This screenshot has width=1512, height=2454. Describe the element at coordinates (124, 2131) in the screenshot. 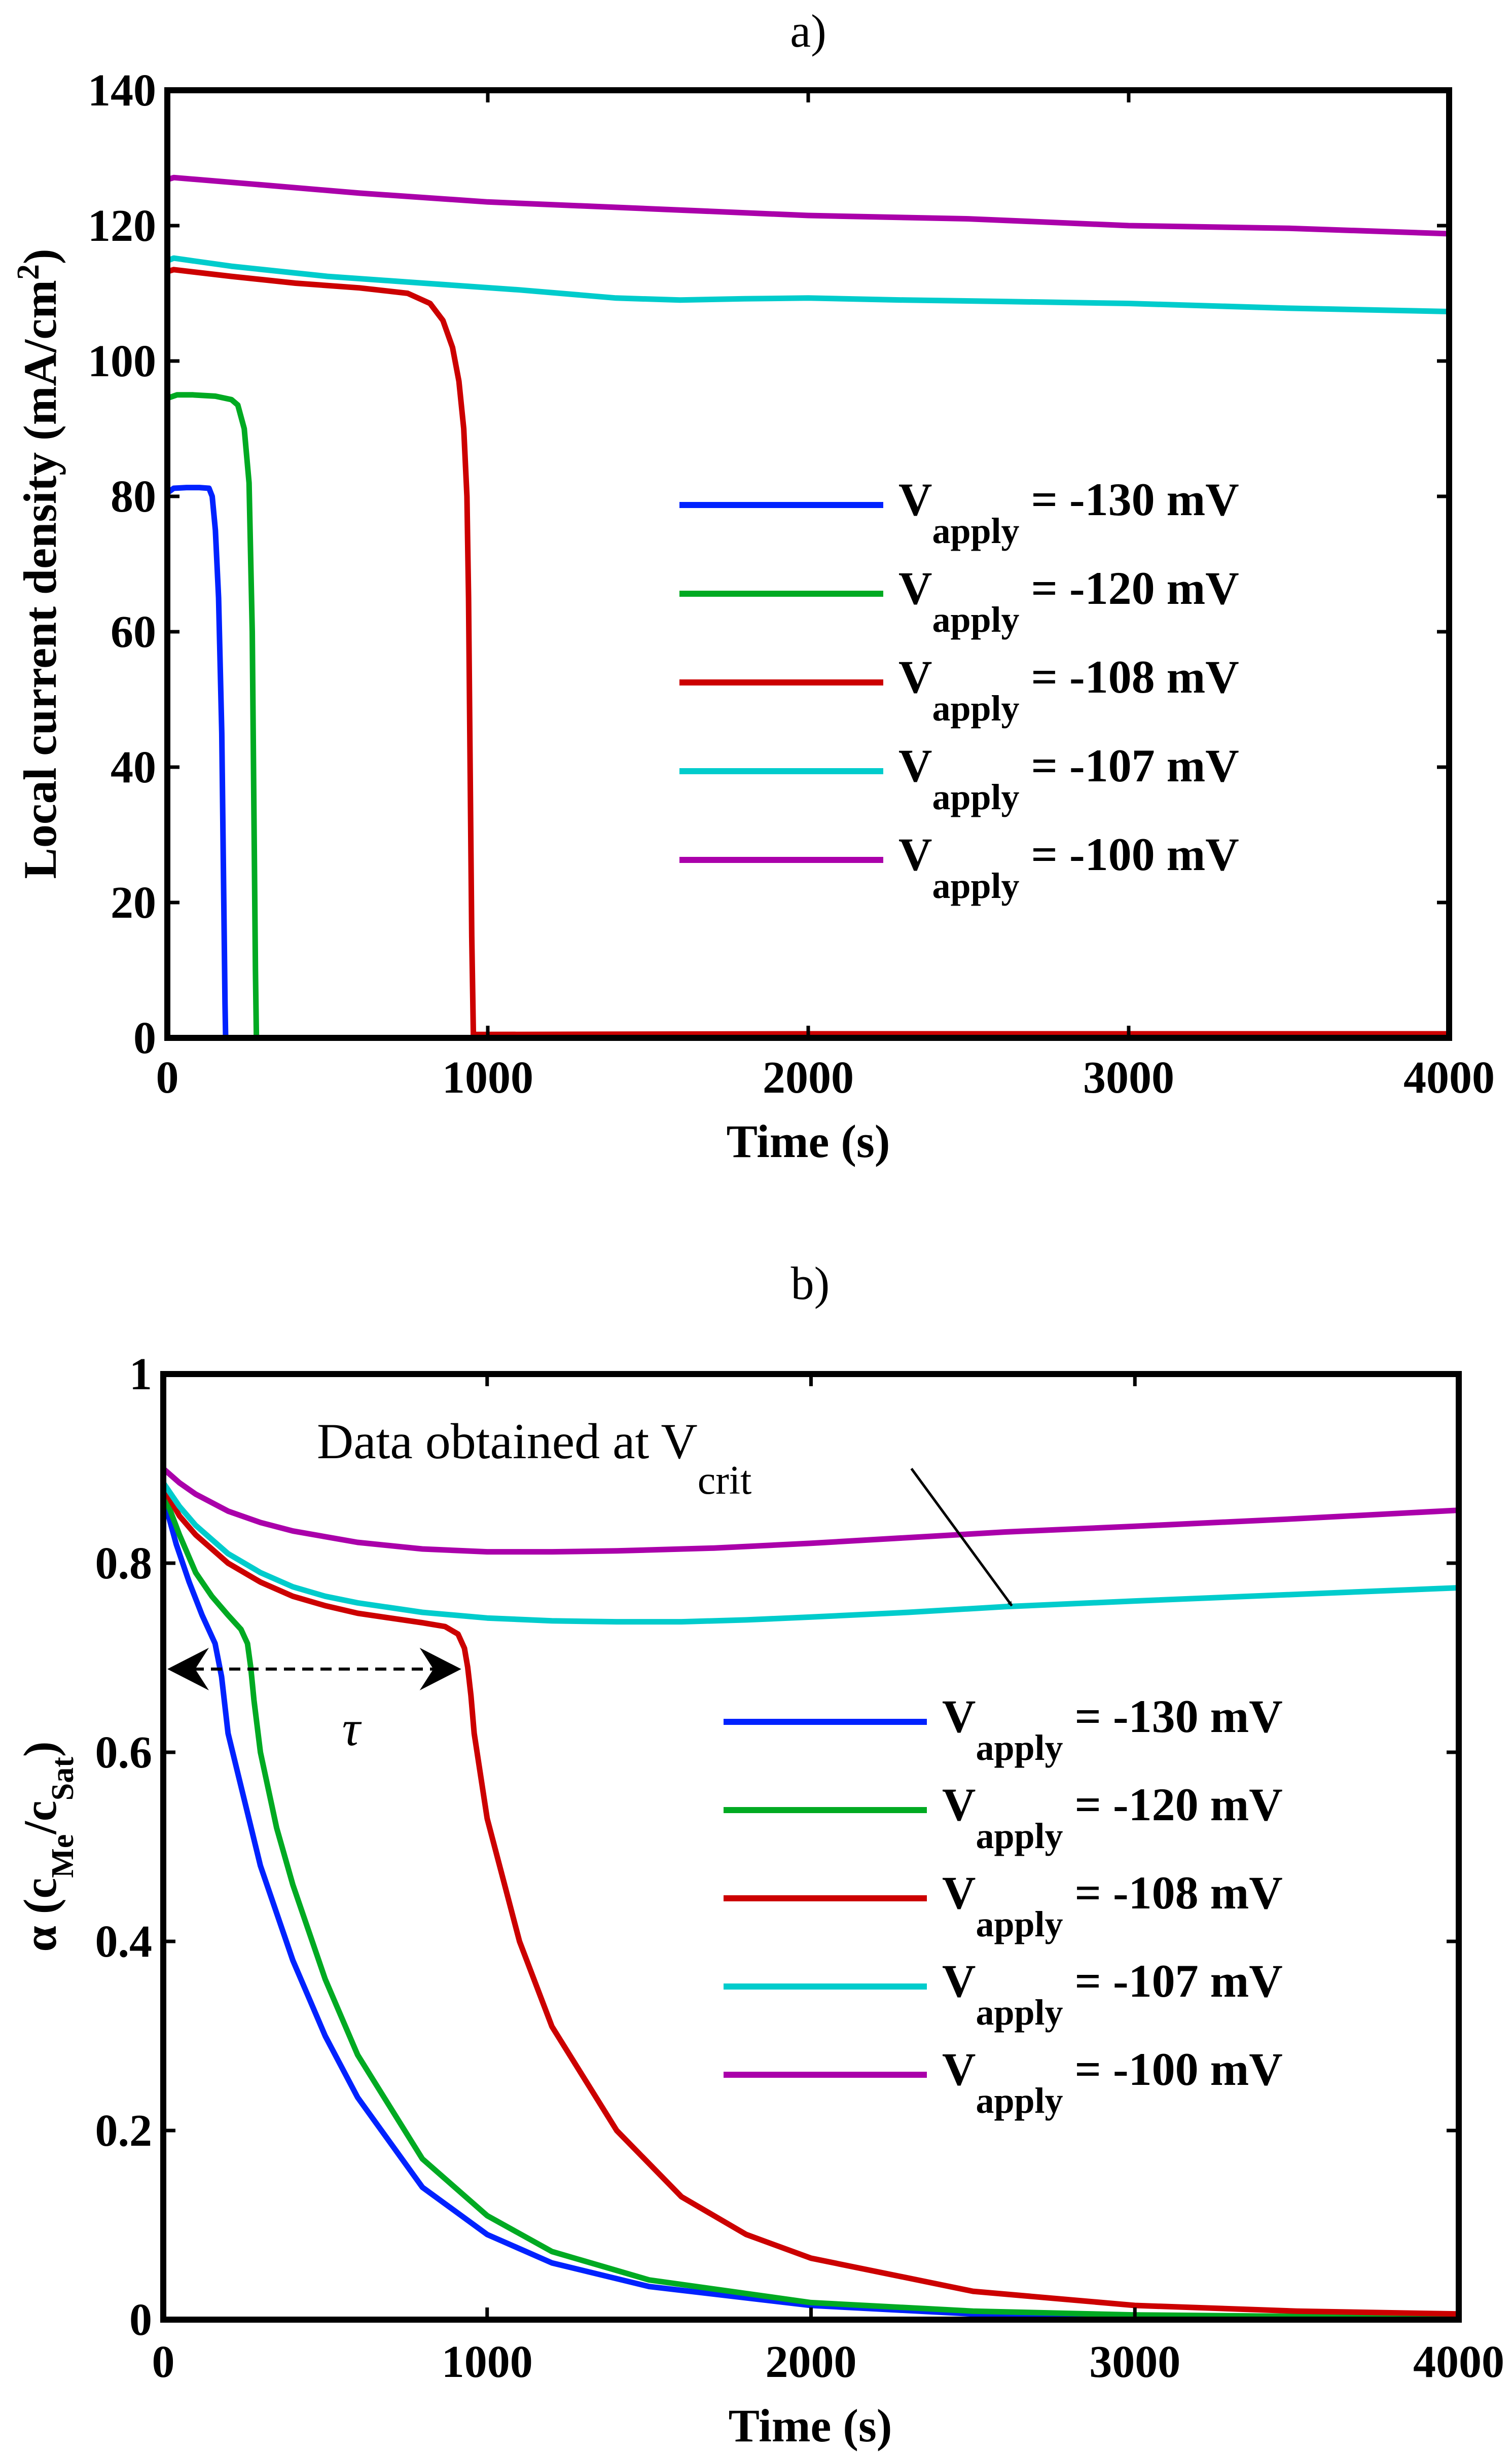

I see `y-tick-label: 0.2` at that location.